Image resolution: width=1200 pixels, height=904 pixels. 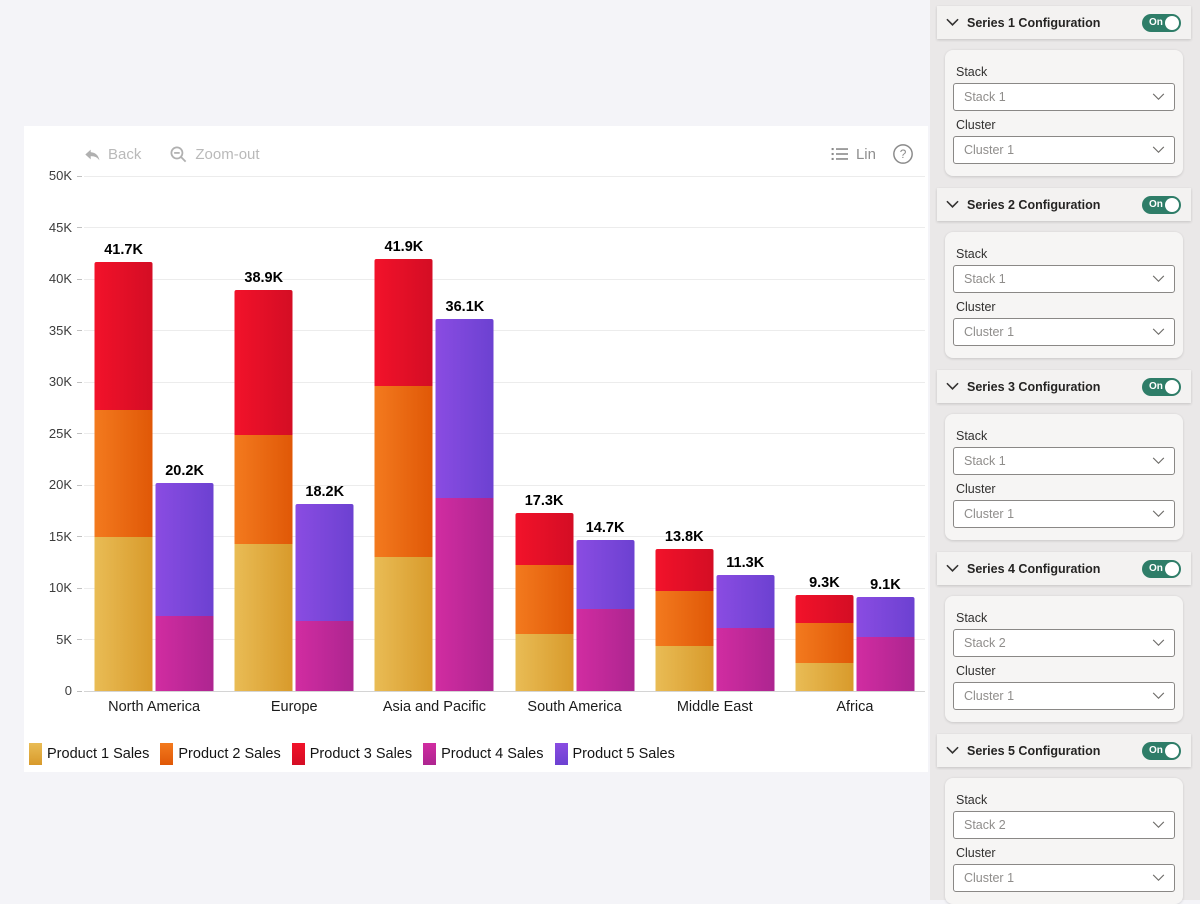 I want to click on bar-cluster: 13.8K 11.3K, so click(x=715, y=610).